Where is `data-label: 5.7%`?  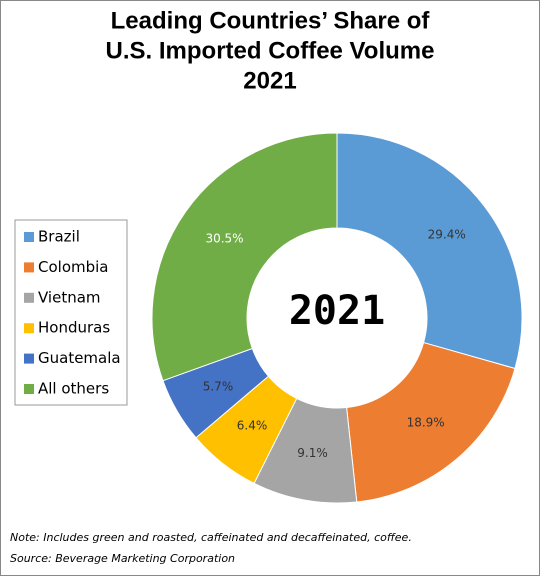
data-label: 5.7% is located at coordinates (218, 386).